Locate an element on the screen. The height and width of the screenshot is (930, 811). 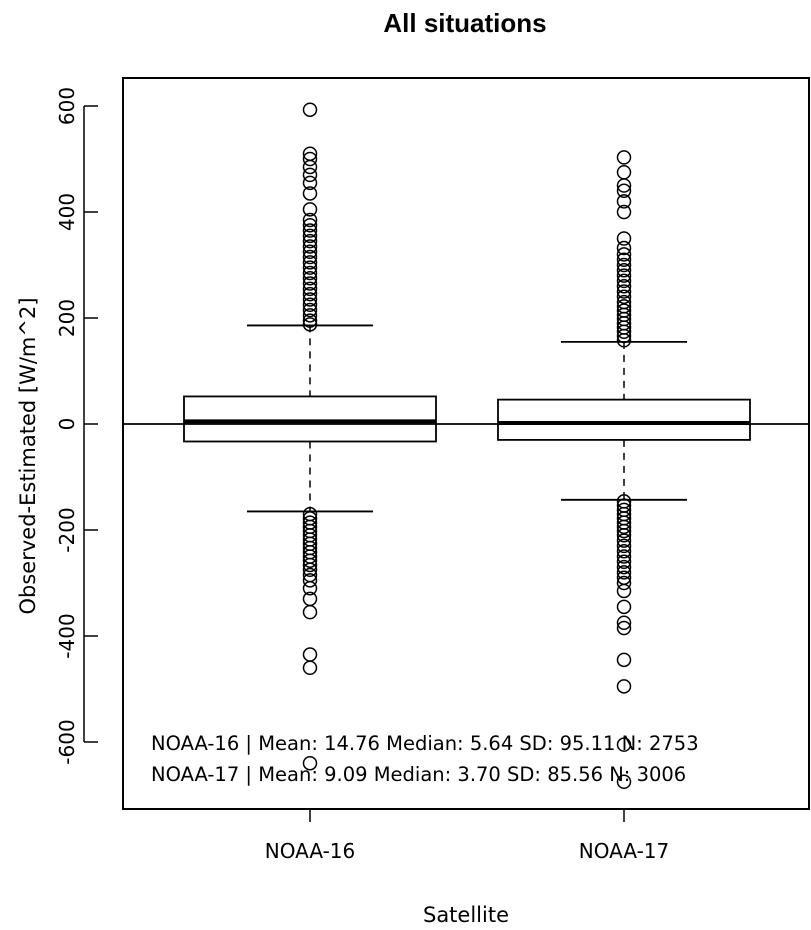
y-tick-label: 400 is located at coordinates (67, 212).